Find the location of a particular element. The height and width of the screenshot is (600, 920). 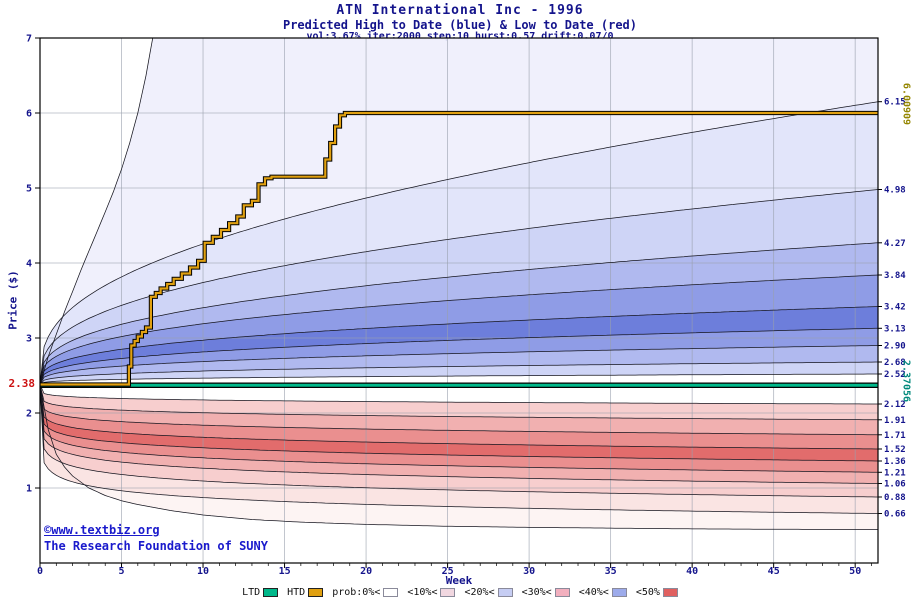

start-price-label: 2.38 is located at coordinates (22, 383).